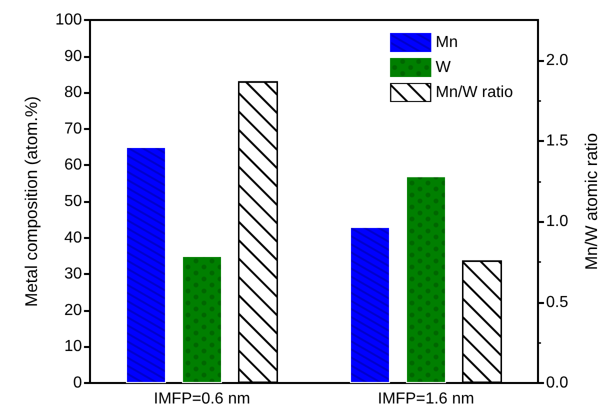 The height and width of the screenshot is (418, 608). Describe the element at coordinates (68, 20) in the screenshot. I see `y-tick-label: 100` at that location.